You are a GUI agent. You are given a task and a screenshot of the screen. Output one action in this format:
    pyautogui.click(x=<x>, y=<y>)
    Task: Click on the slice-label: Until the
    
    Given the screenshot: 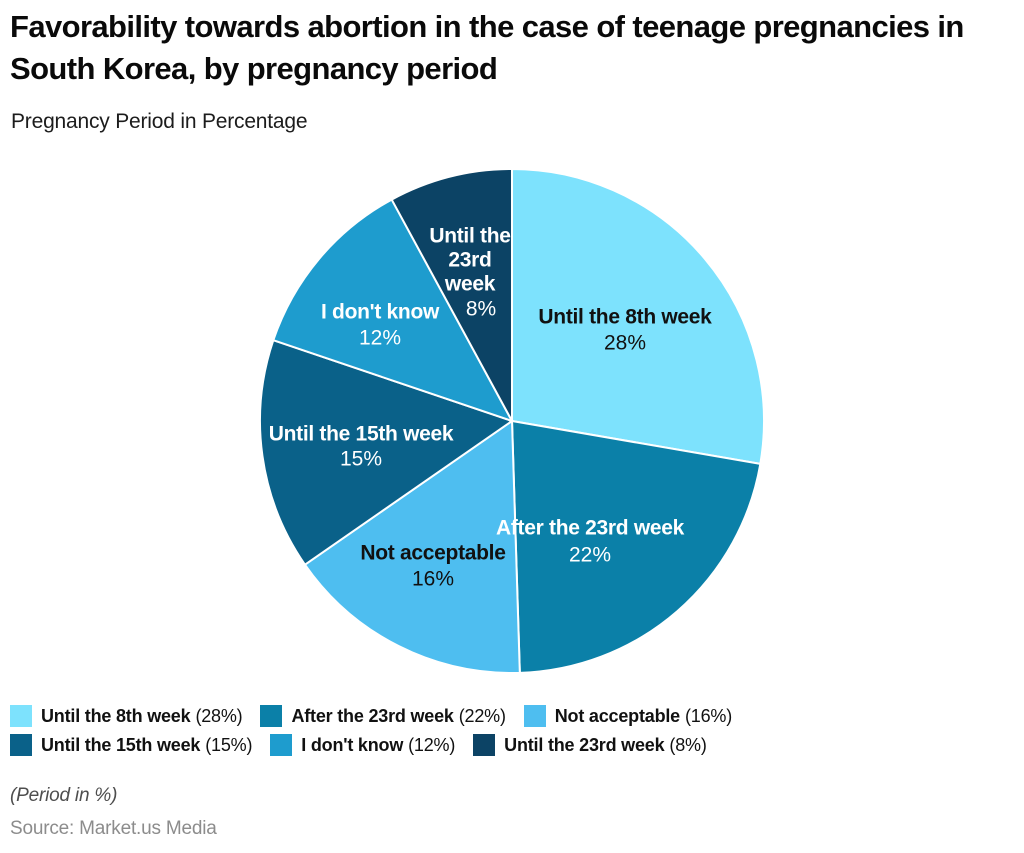 What is the action you would take?
    pyautogui.click(x=469, y=236)
    